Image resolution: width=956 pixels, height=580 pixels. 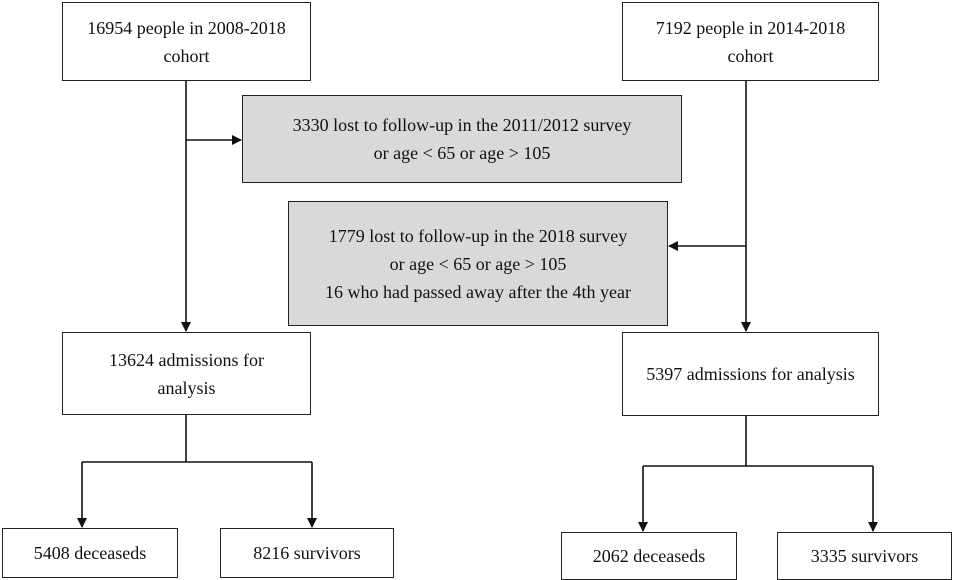 I want to click on cohort-b-analysis-label: 5397 admissions for analysis, so click(x=750, y=374).